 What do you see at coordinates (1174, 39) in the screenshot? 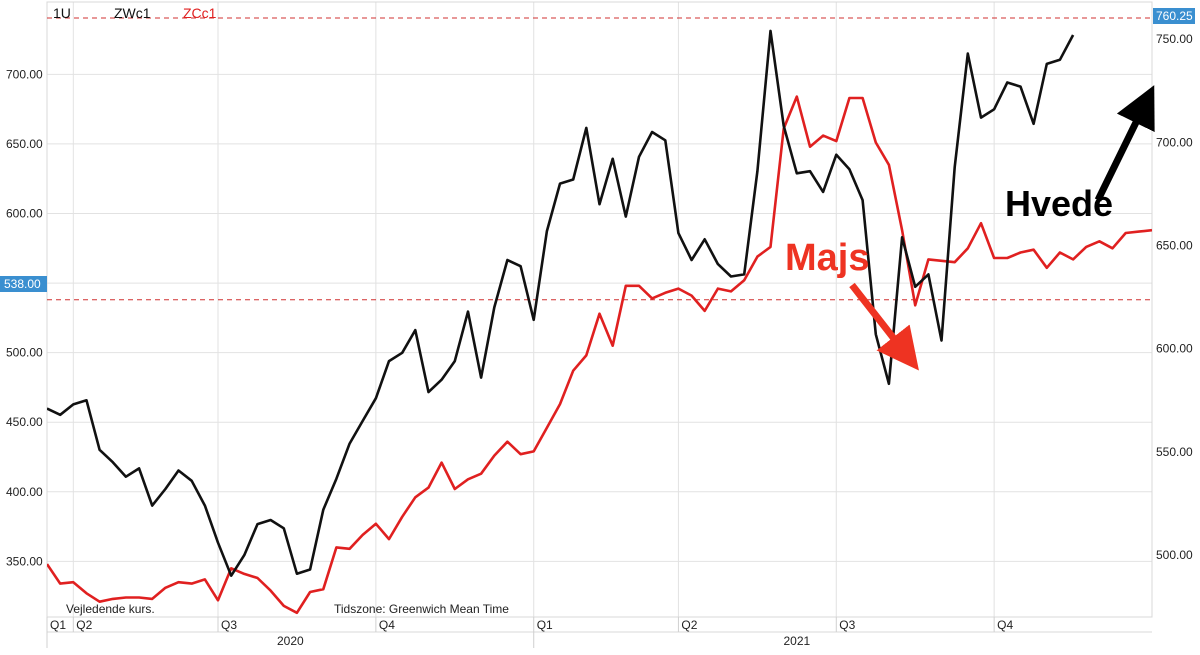
I see `right-tick-label: 750.00` at bounding box center [1174, 39].